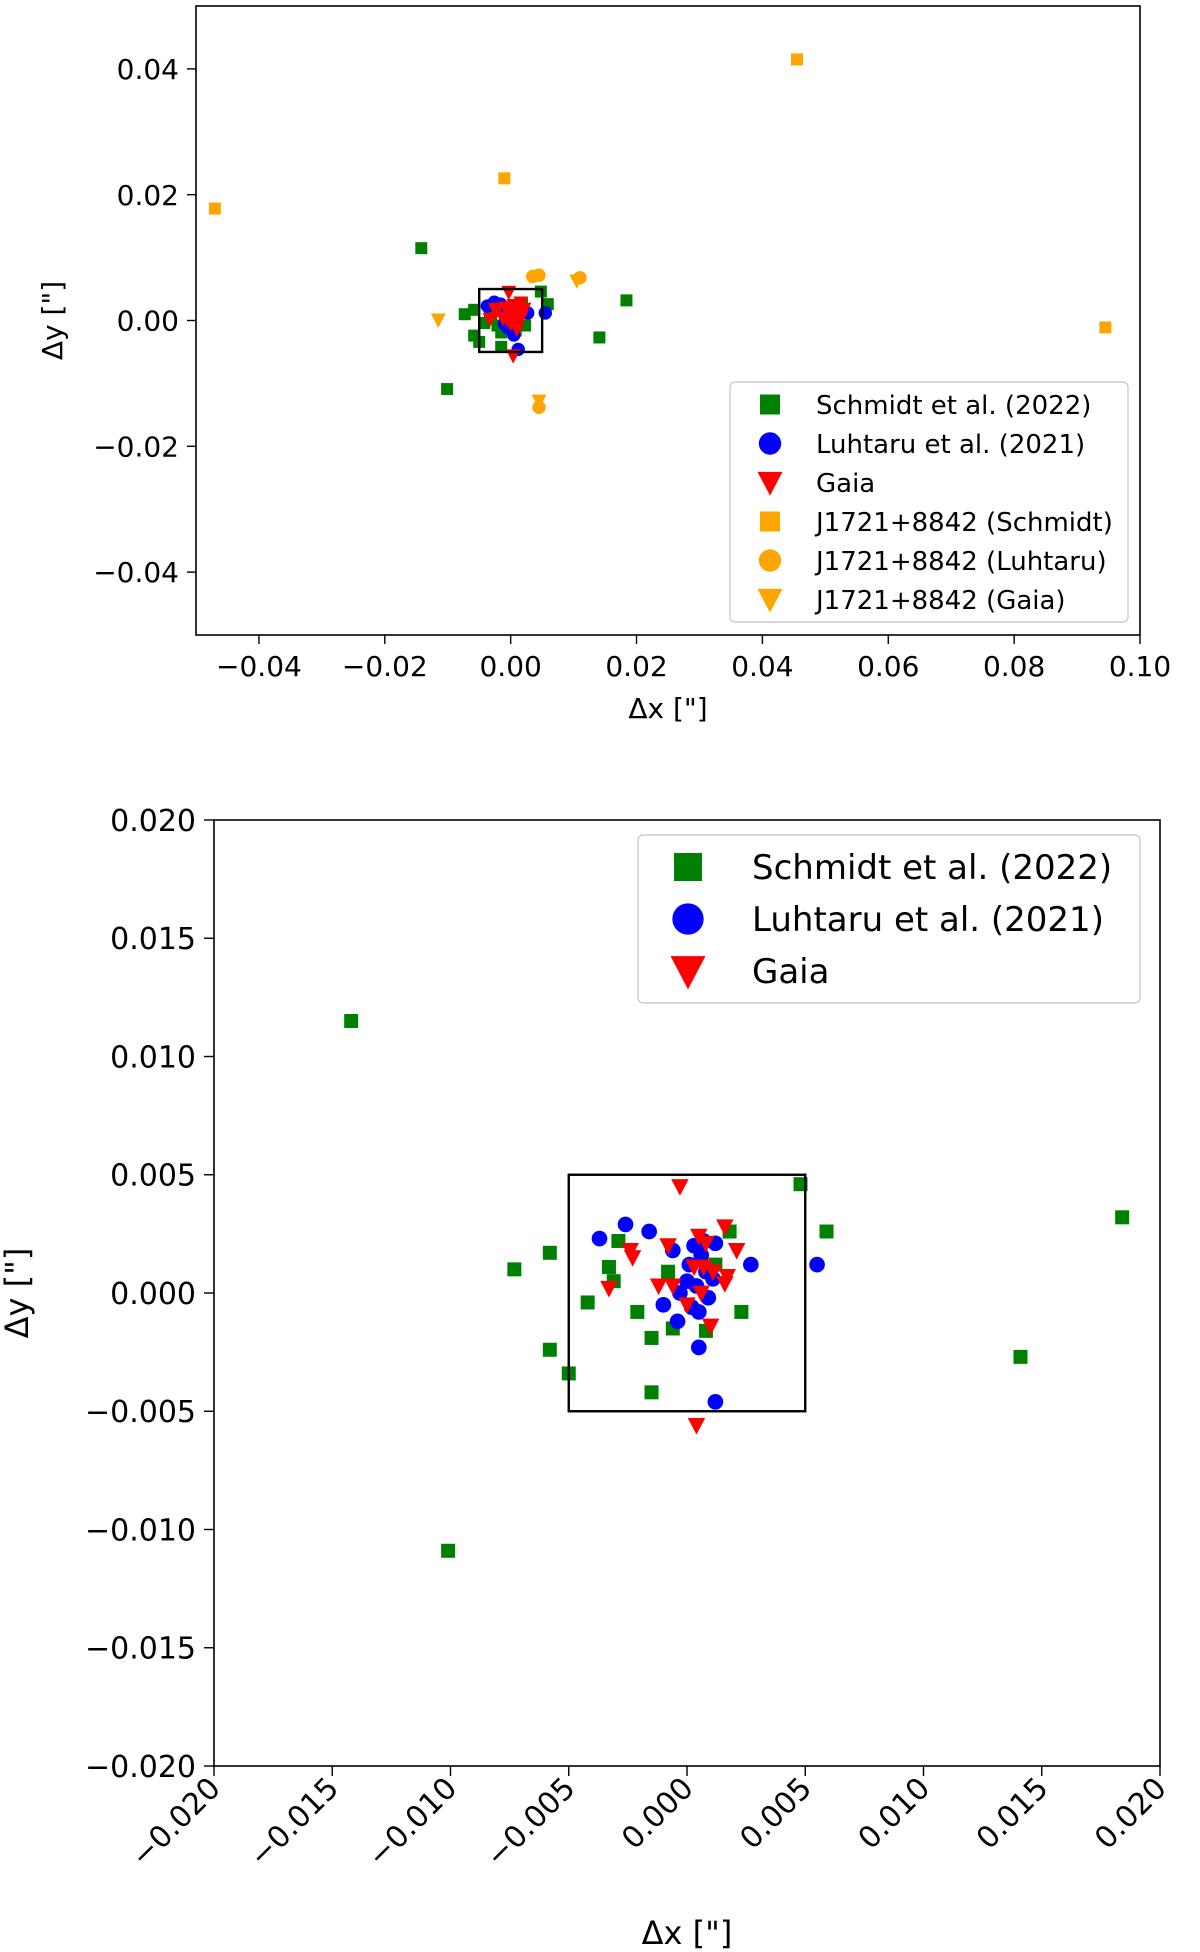 The image size is (1200, 1952). What do you see at coordinates (790, 972) in the screenshot?
I see `legend-label: Gaia` at bounding box center [790, 972].